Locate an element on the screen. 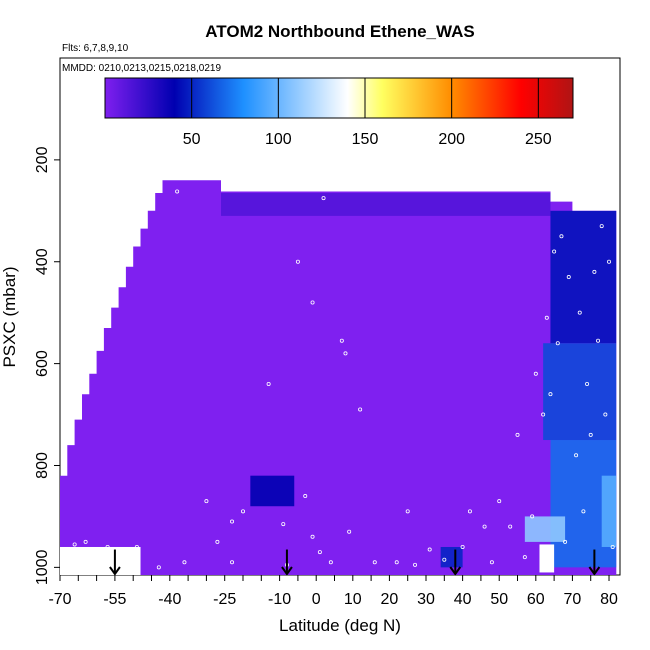 This screenshot has width=650, height=650. heatmap-region-midlat-surface-plume is located at coordinates (451, 557).